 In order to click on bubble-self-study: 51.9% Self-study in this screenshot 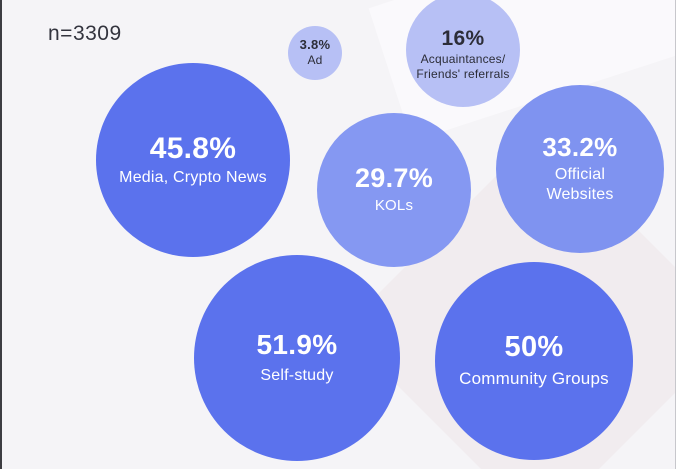, I will do `click(297, 358)`.